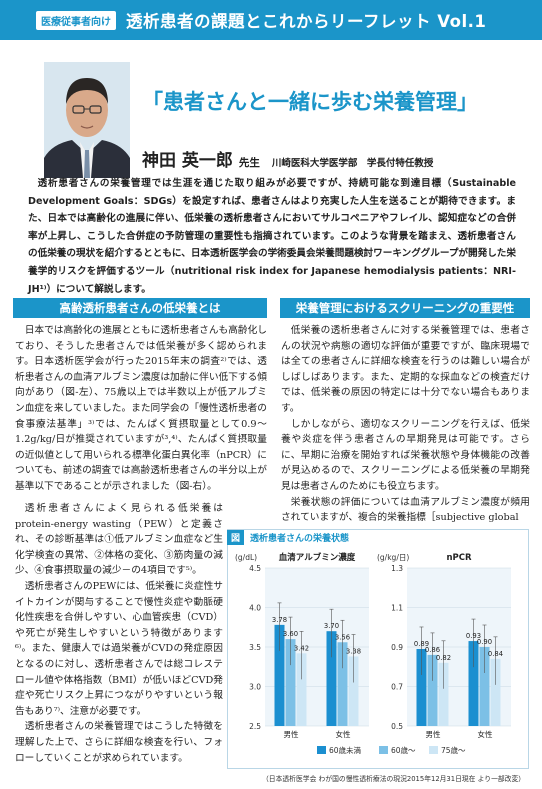  What do you see at coordinates (255, 687) in the screenshot?
I see `y-tick-label: 3.0` at bounding box center [255, 687].